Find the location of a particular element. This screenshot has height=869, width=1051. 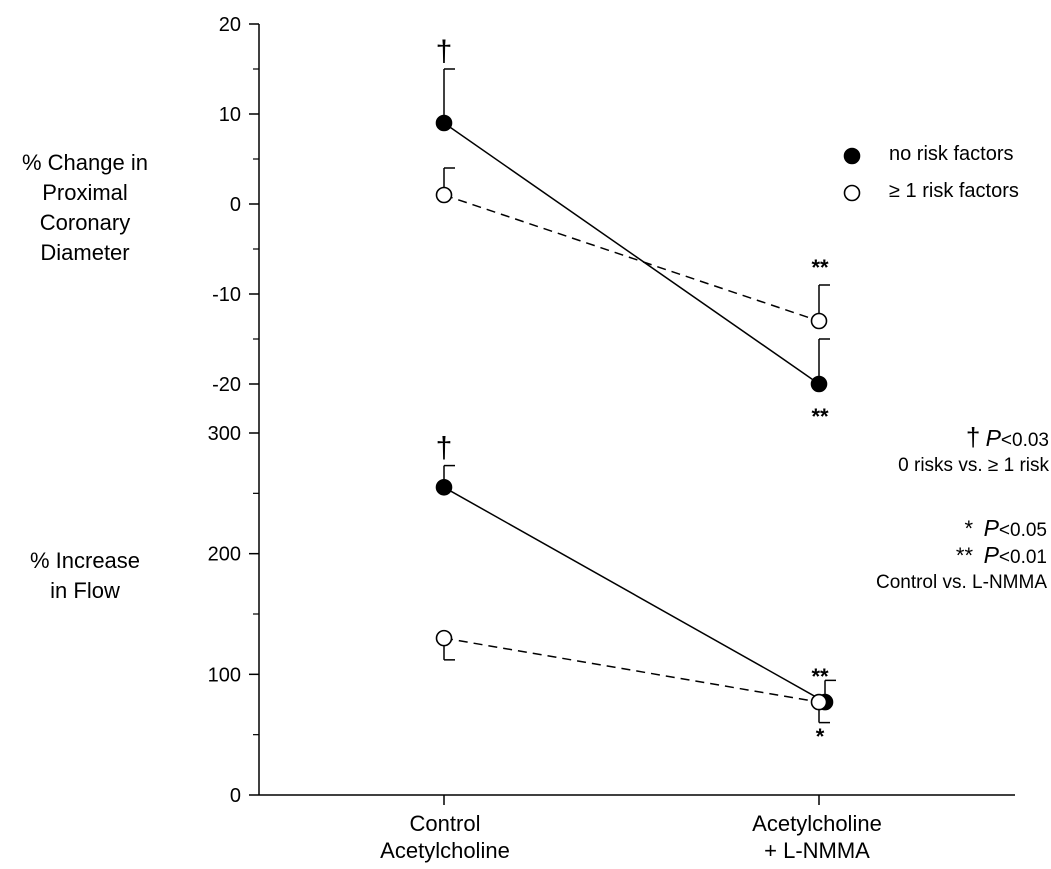

bottom-panel-y-axis-label: % Increase in Flow is located at coordinates (85, 576).